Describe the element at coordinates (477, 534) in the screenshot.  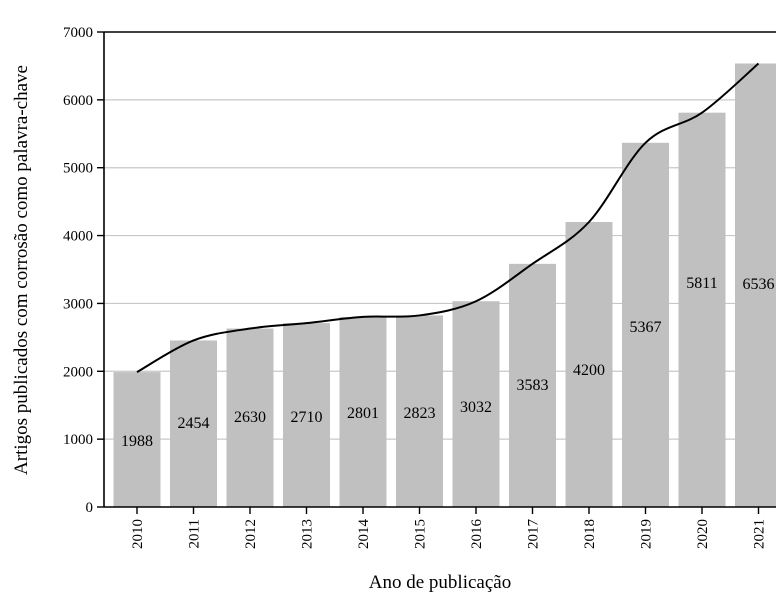
I see `x-tick-label: 2016` at that location.